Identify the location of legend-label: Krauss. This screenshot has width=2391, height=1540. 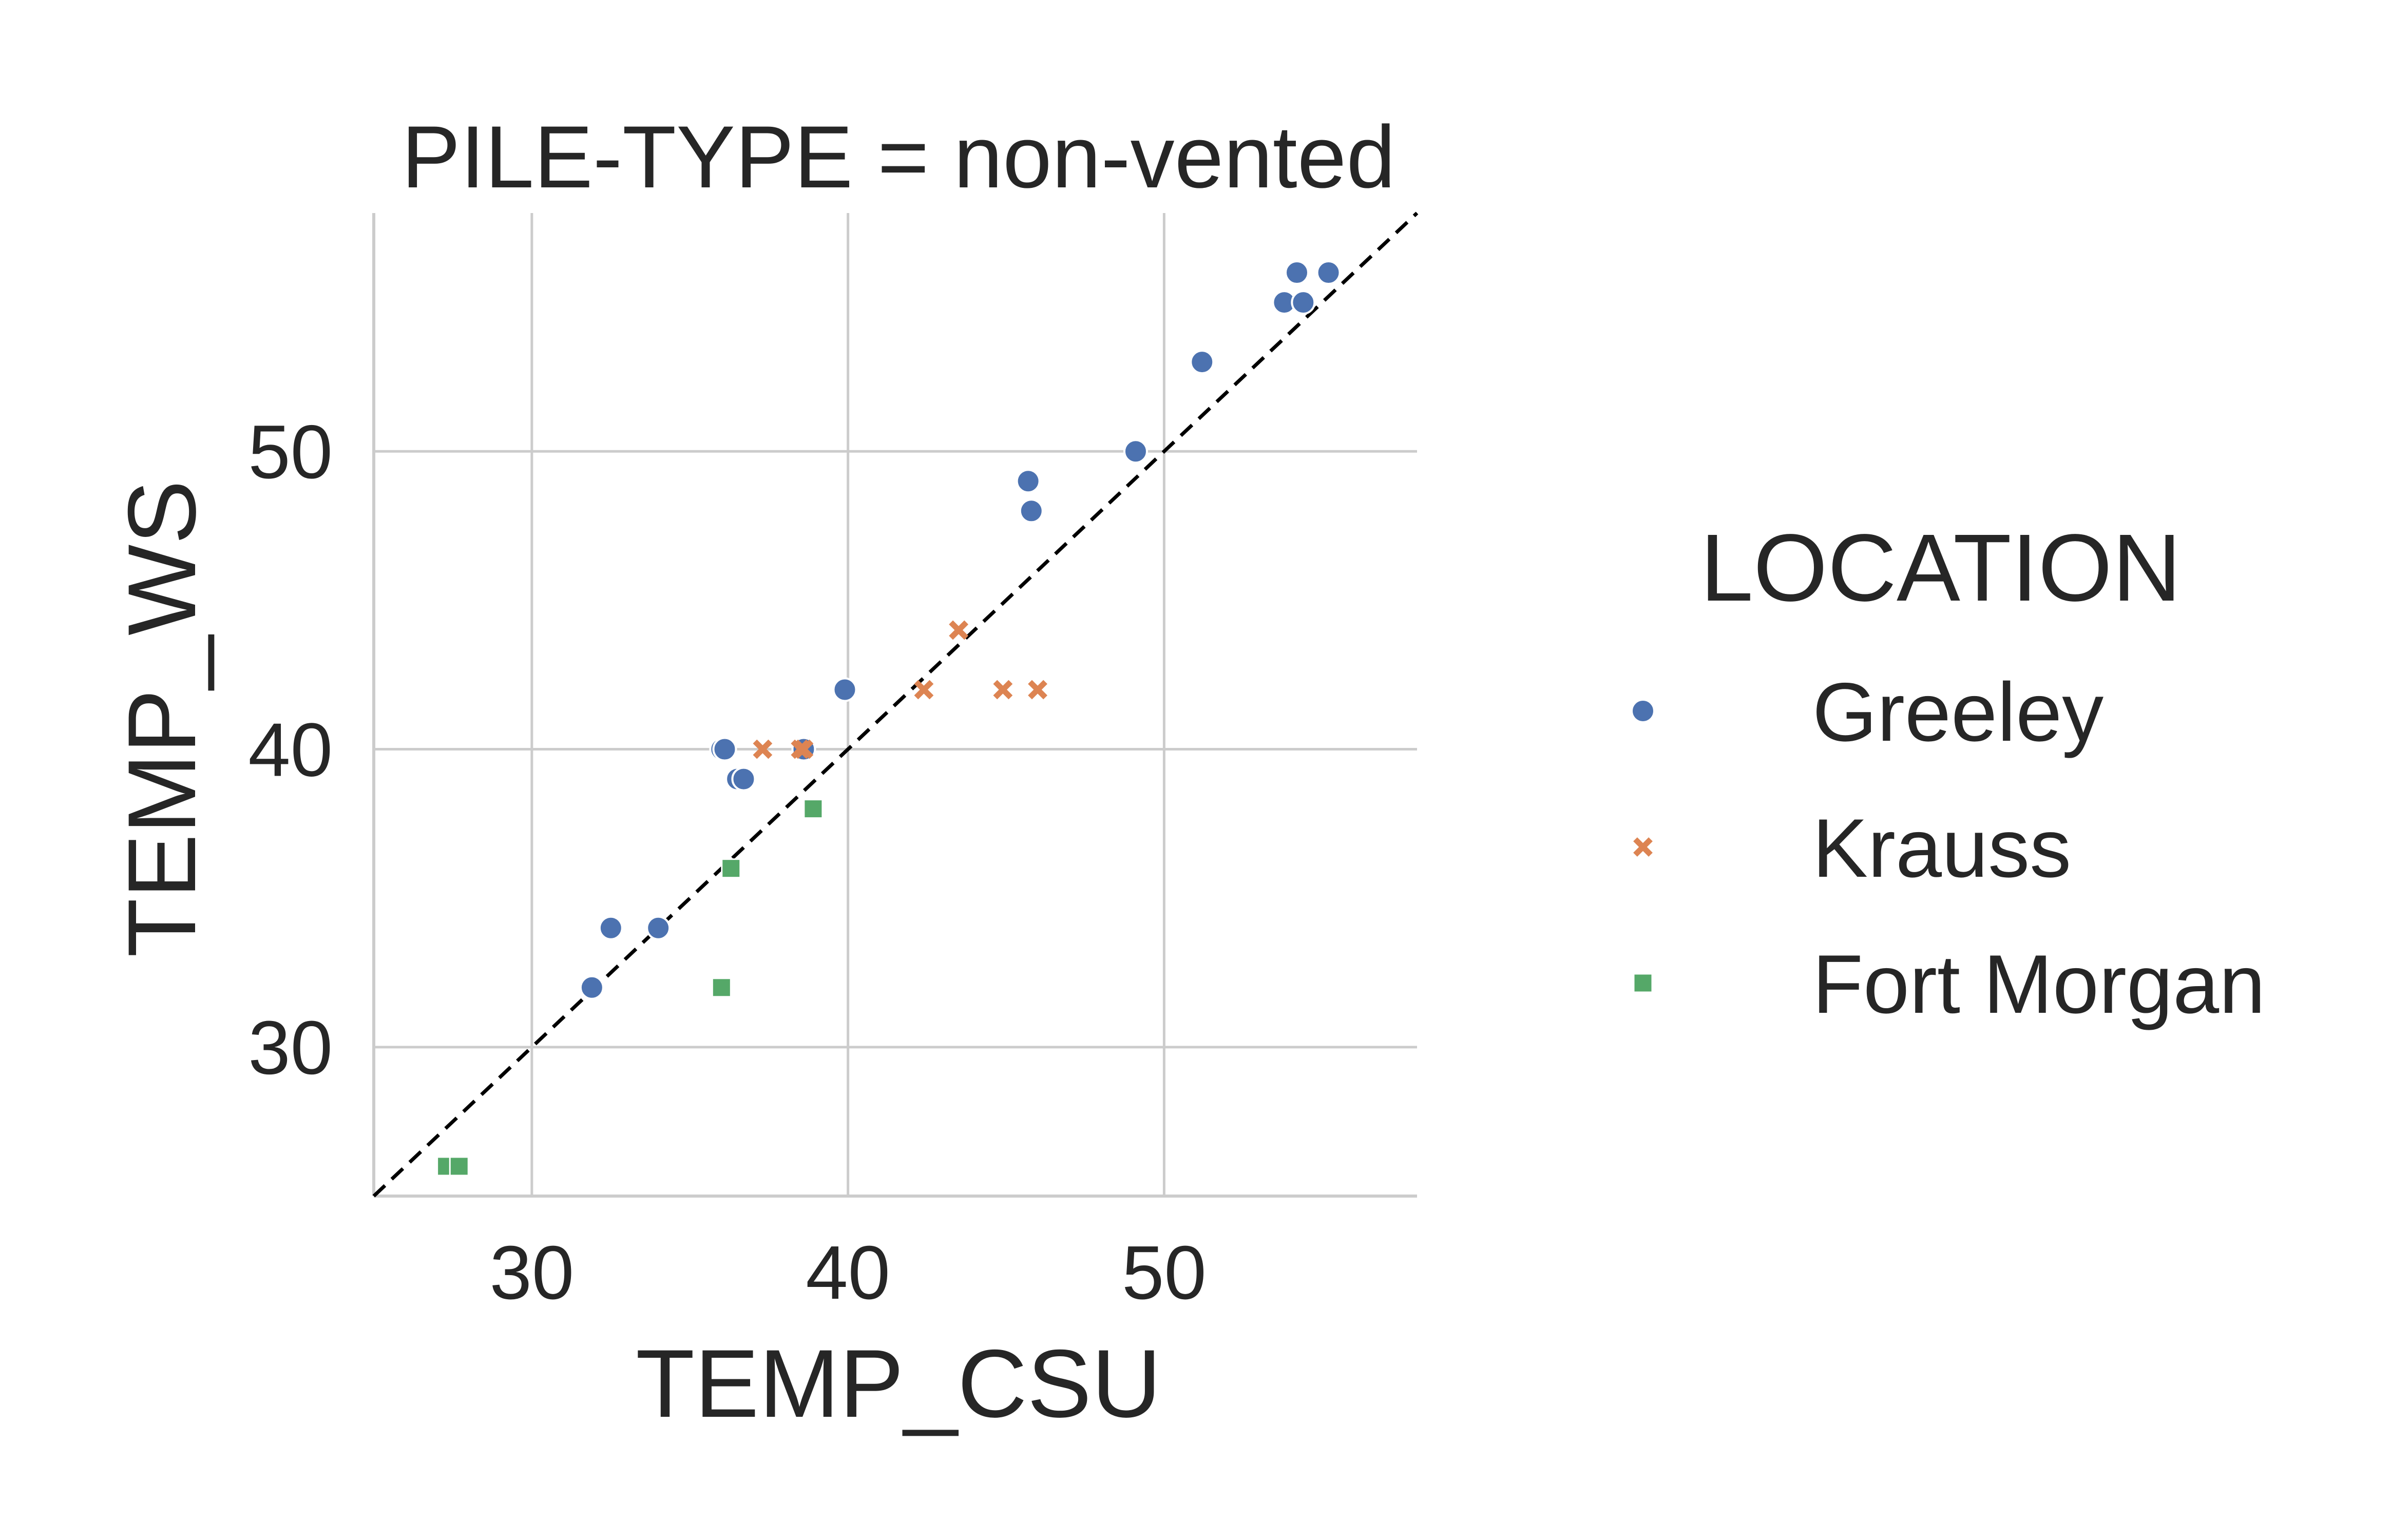
(1941, 848).